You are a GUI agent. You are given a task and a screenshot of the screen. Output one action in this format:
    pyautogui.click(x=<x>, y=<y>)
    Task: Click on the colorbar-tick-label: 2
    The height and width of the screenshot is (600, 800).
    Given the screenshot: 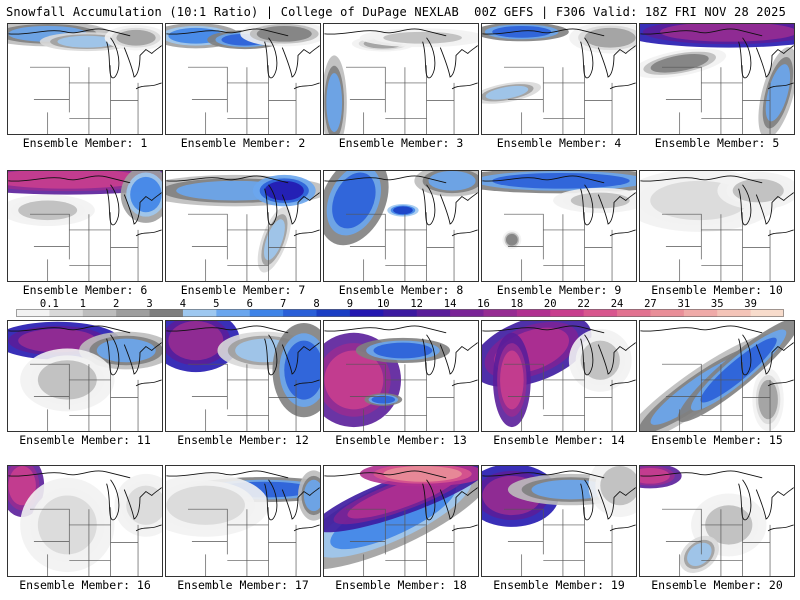 What is the action you would take?
    pyautogui.click(x=116, y=304)
    